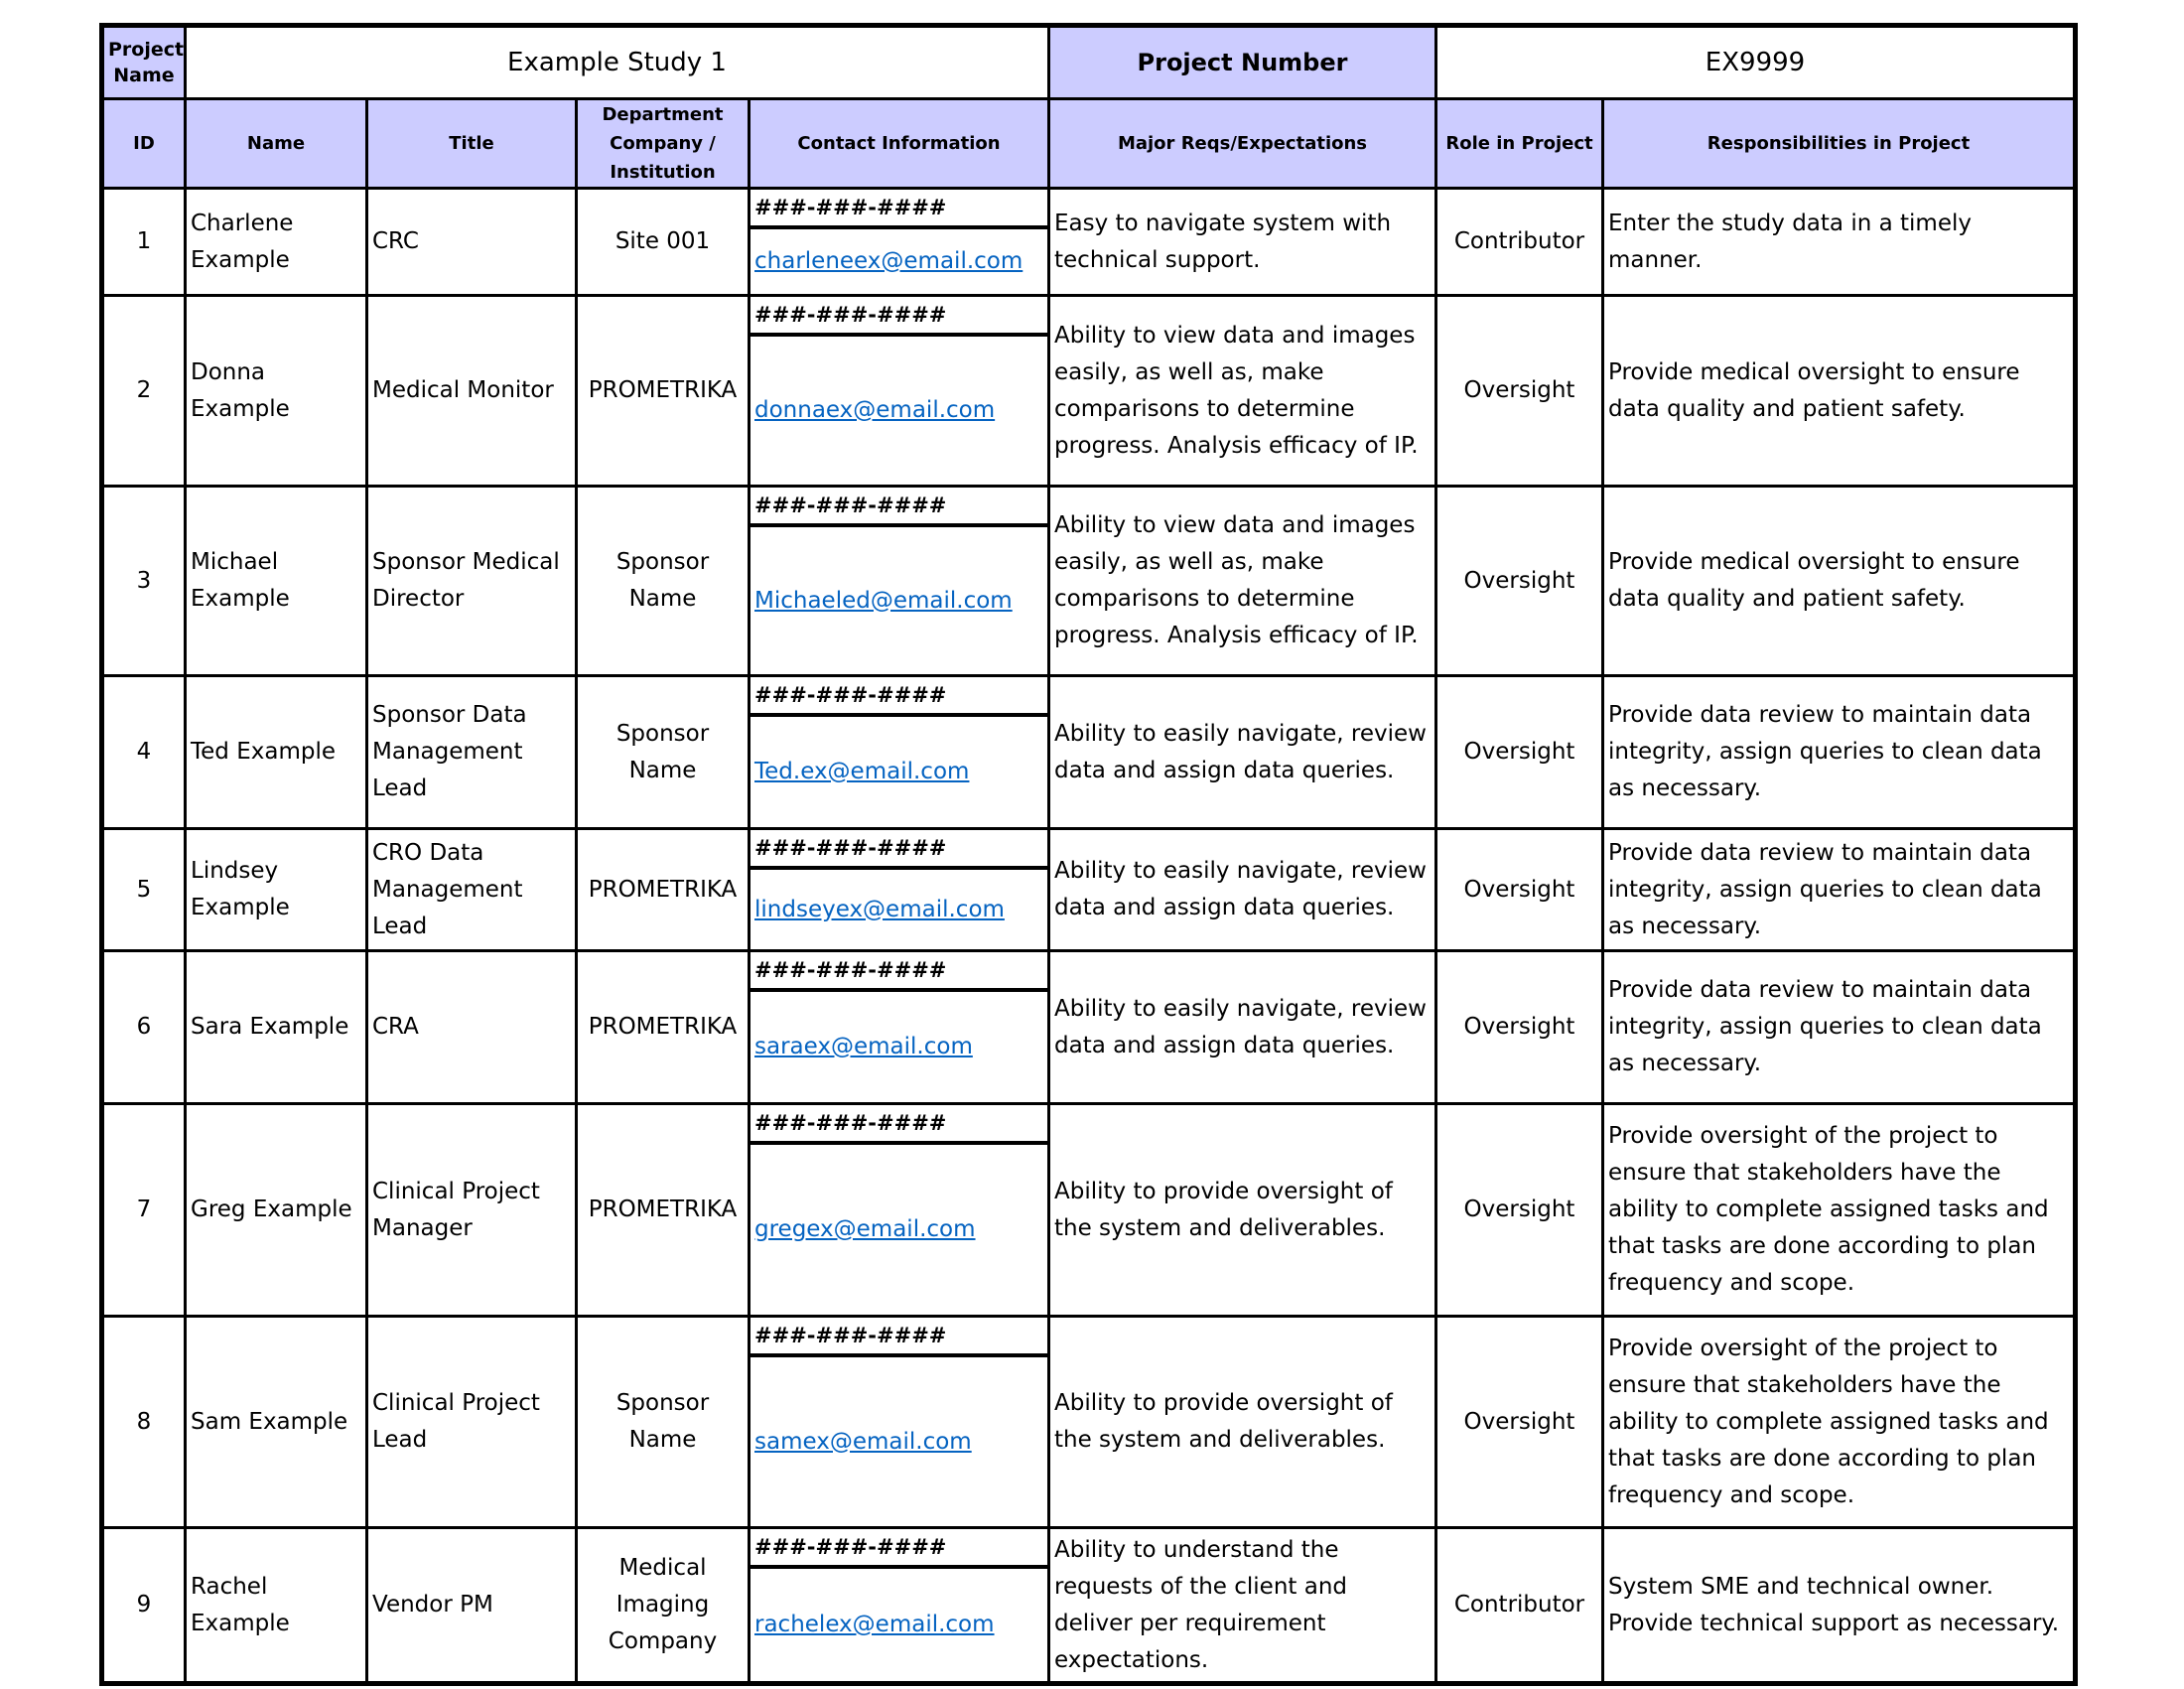 The image size is (2184, 1689). What do you see at coordinates (617, 62) in the screenshot?
I see `project-name: Example Study 1` at bounding box center [617, 62].